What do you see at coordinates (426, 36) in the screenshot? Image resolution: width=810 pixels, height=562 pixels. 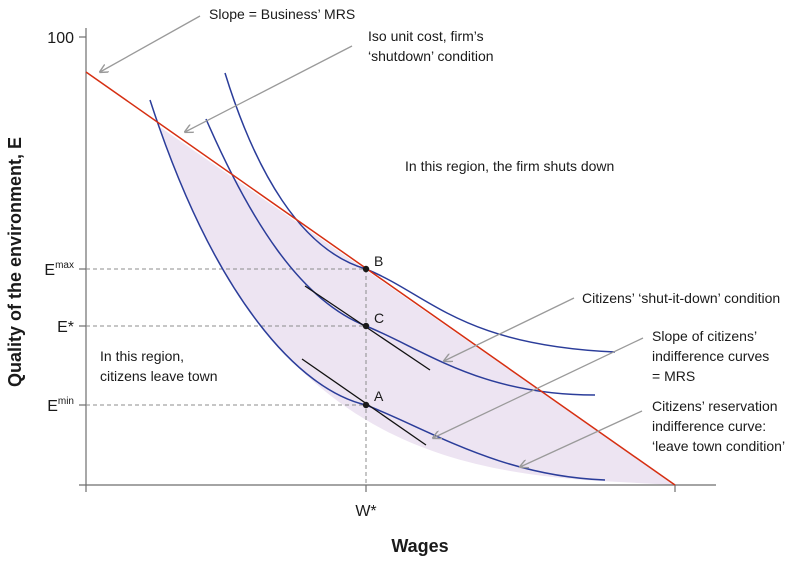 I see `iso-unit-cost-label-1: Iso unit cost, firm’s` at bounding box center [426, 36].